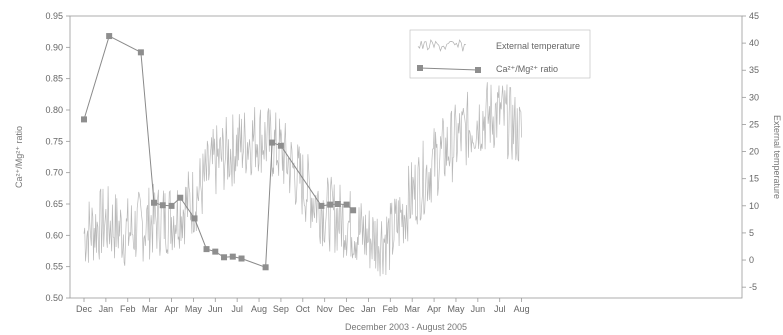  I want to click on y-left-tick-label: 0.85, so click(54, 79).